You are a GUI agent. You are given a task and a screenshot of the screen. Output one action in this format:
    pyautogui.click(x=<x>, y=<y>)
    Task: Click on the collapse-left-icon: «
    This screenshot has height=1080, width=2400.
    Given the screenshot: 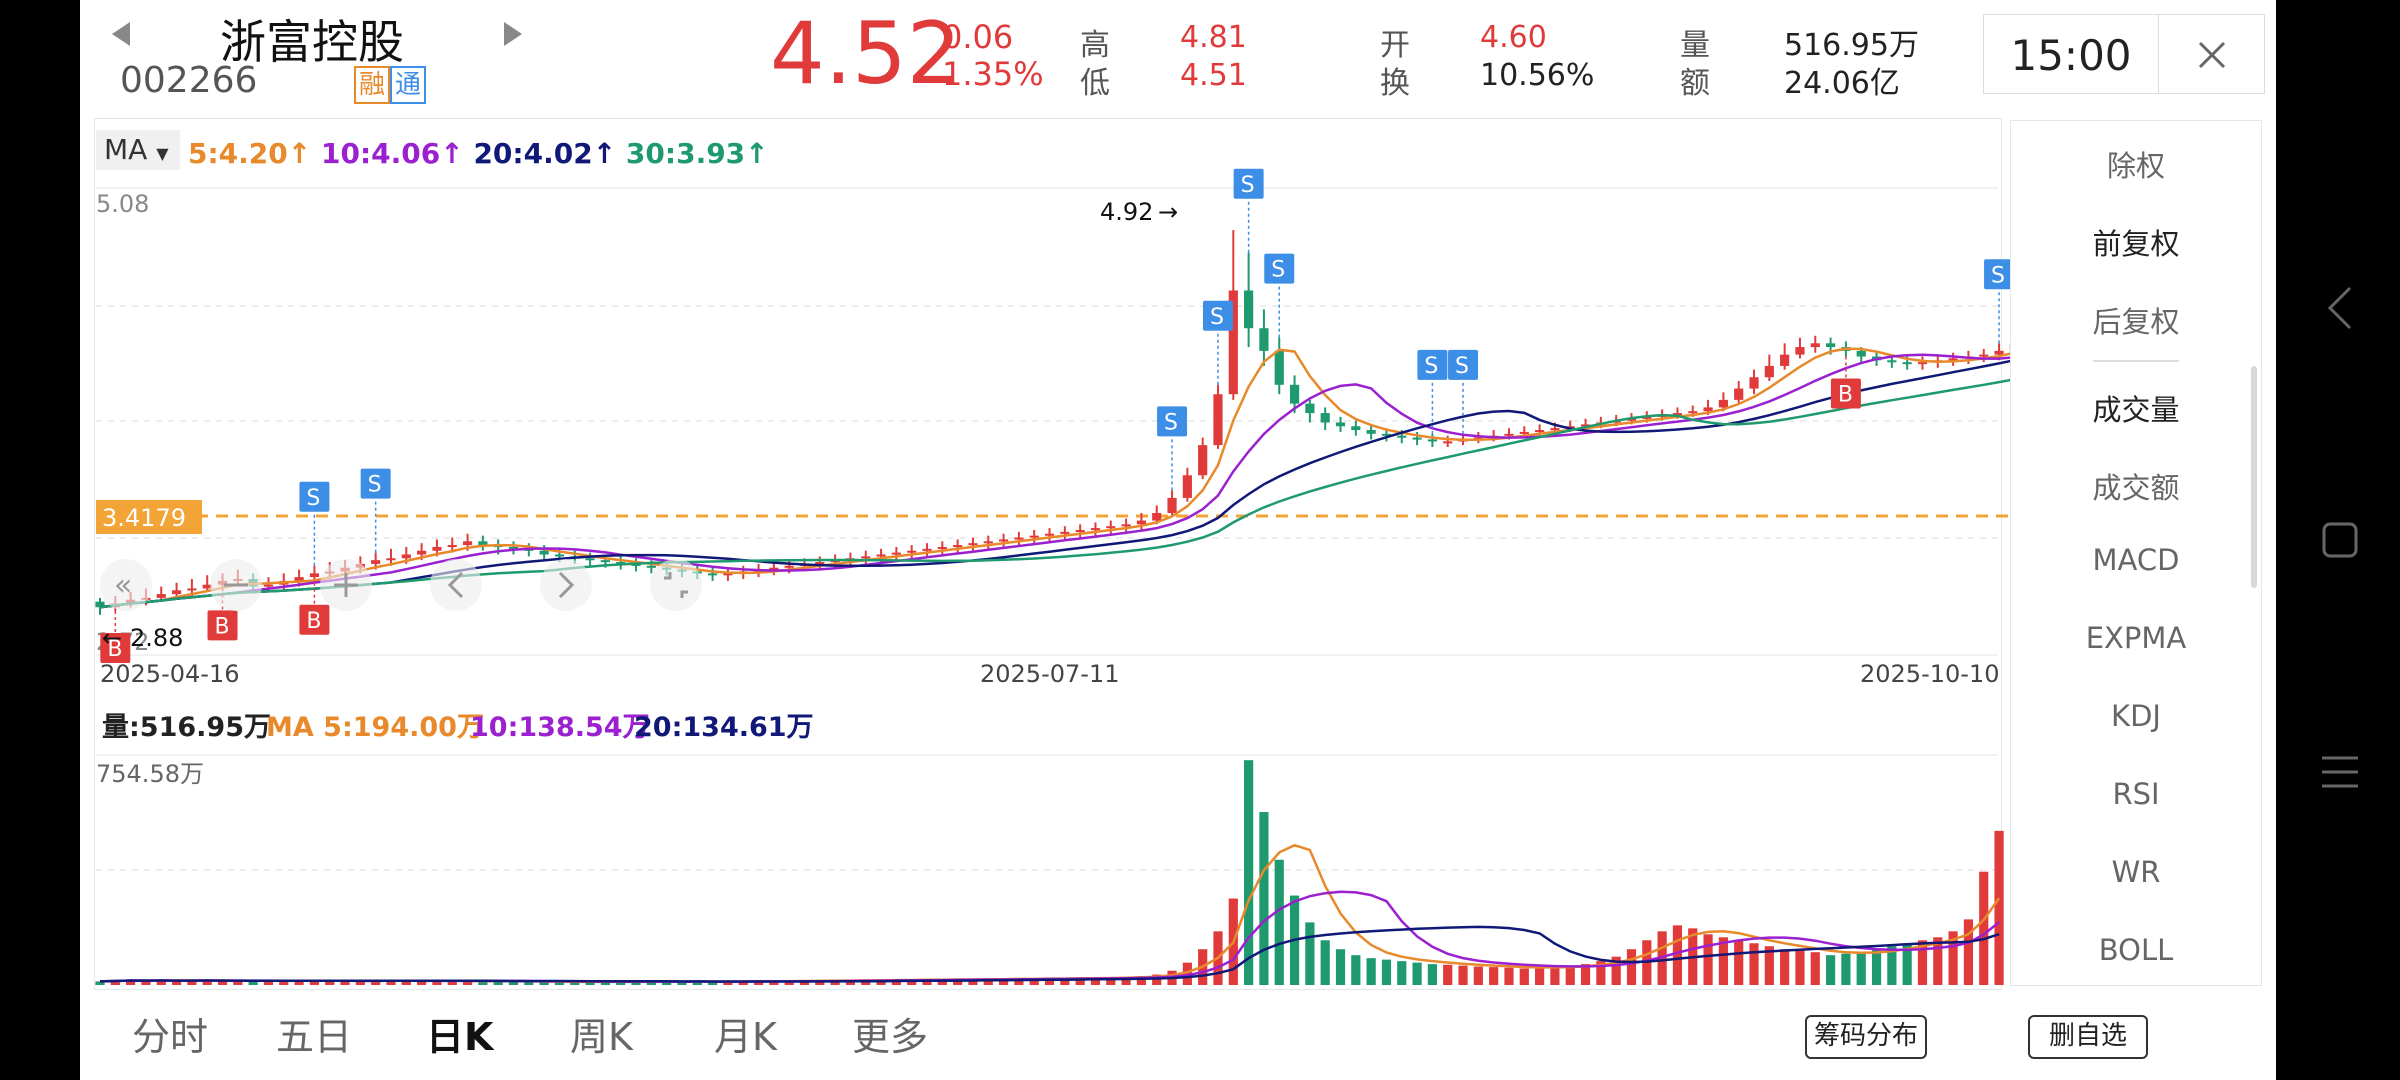 What is the action you would take?
    pyautogui.click(x=126, y=585)
    